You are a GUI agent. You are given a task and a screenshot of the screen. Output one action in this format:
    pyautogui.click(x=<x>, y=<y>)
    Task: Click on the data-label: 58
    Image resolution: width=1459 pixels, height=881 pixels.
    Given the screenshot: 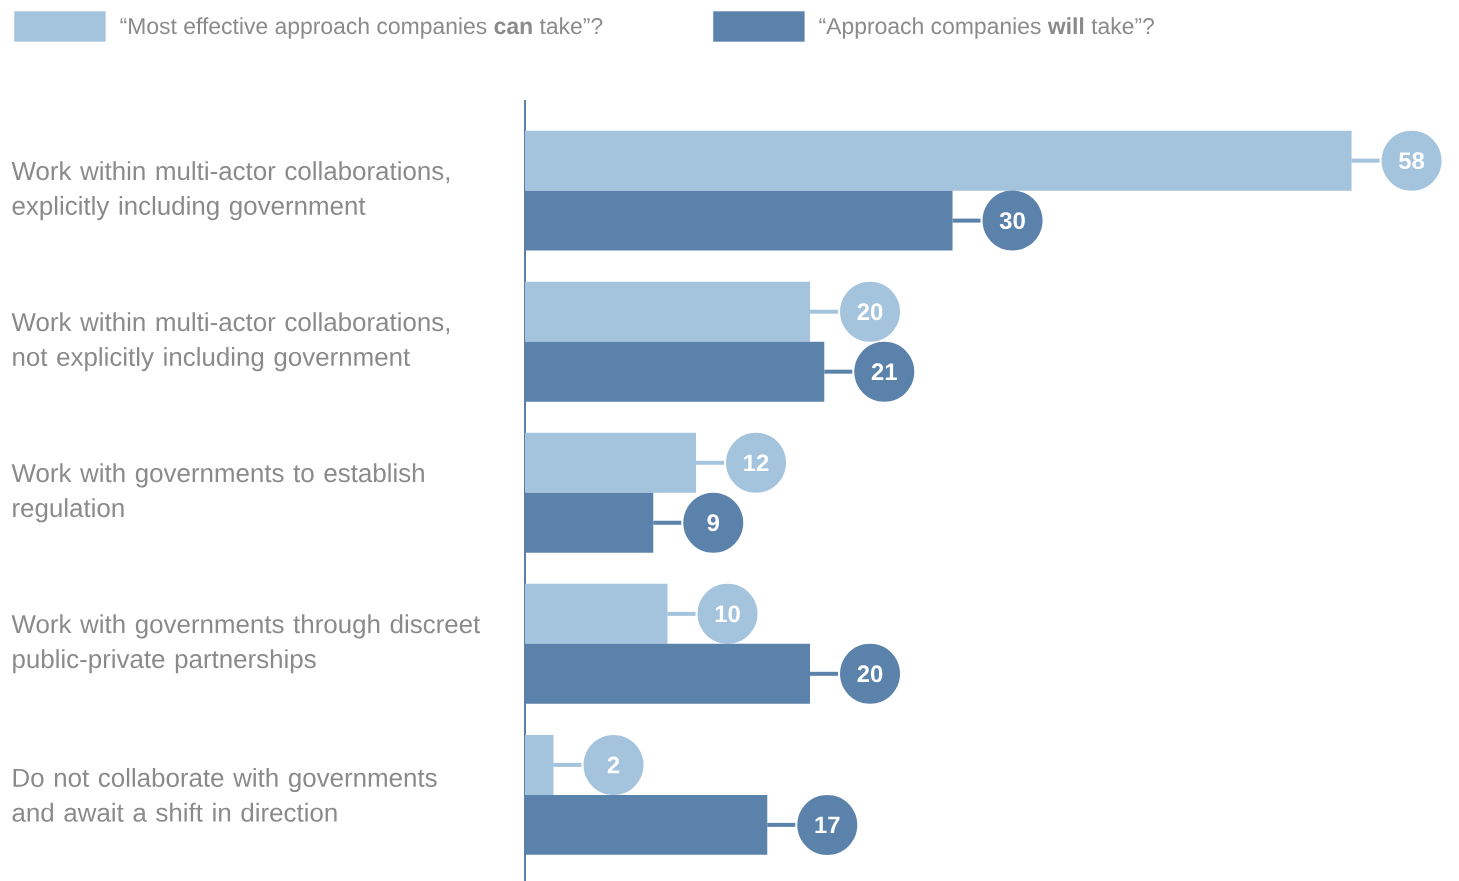 What is the action you would take?
    pyautogui.click(x=1412, y=161)
    